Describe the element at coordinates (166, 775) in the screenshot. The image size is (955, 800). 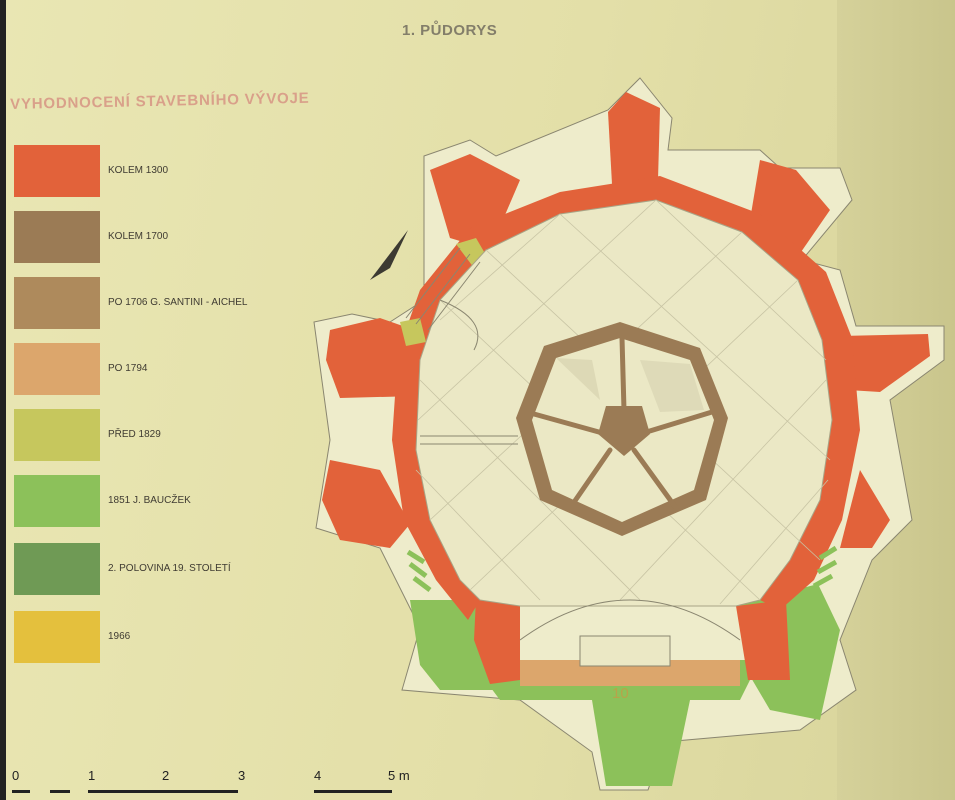
I see `scale-label-2: 2` at that location.